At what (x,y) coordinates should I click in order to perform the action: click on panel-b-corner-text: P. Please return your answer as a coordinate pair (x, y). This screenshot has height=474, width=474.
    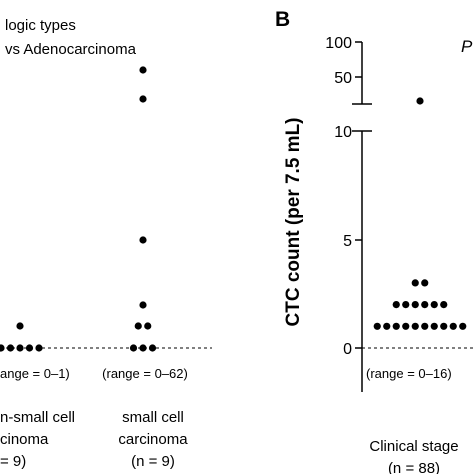
    Looking at the image, I should click on (467, 46).